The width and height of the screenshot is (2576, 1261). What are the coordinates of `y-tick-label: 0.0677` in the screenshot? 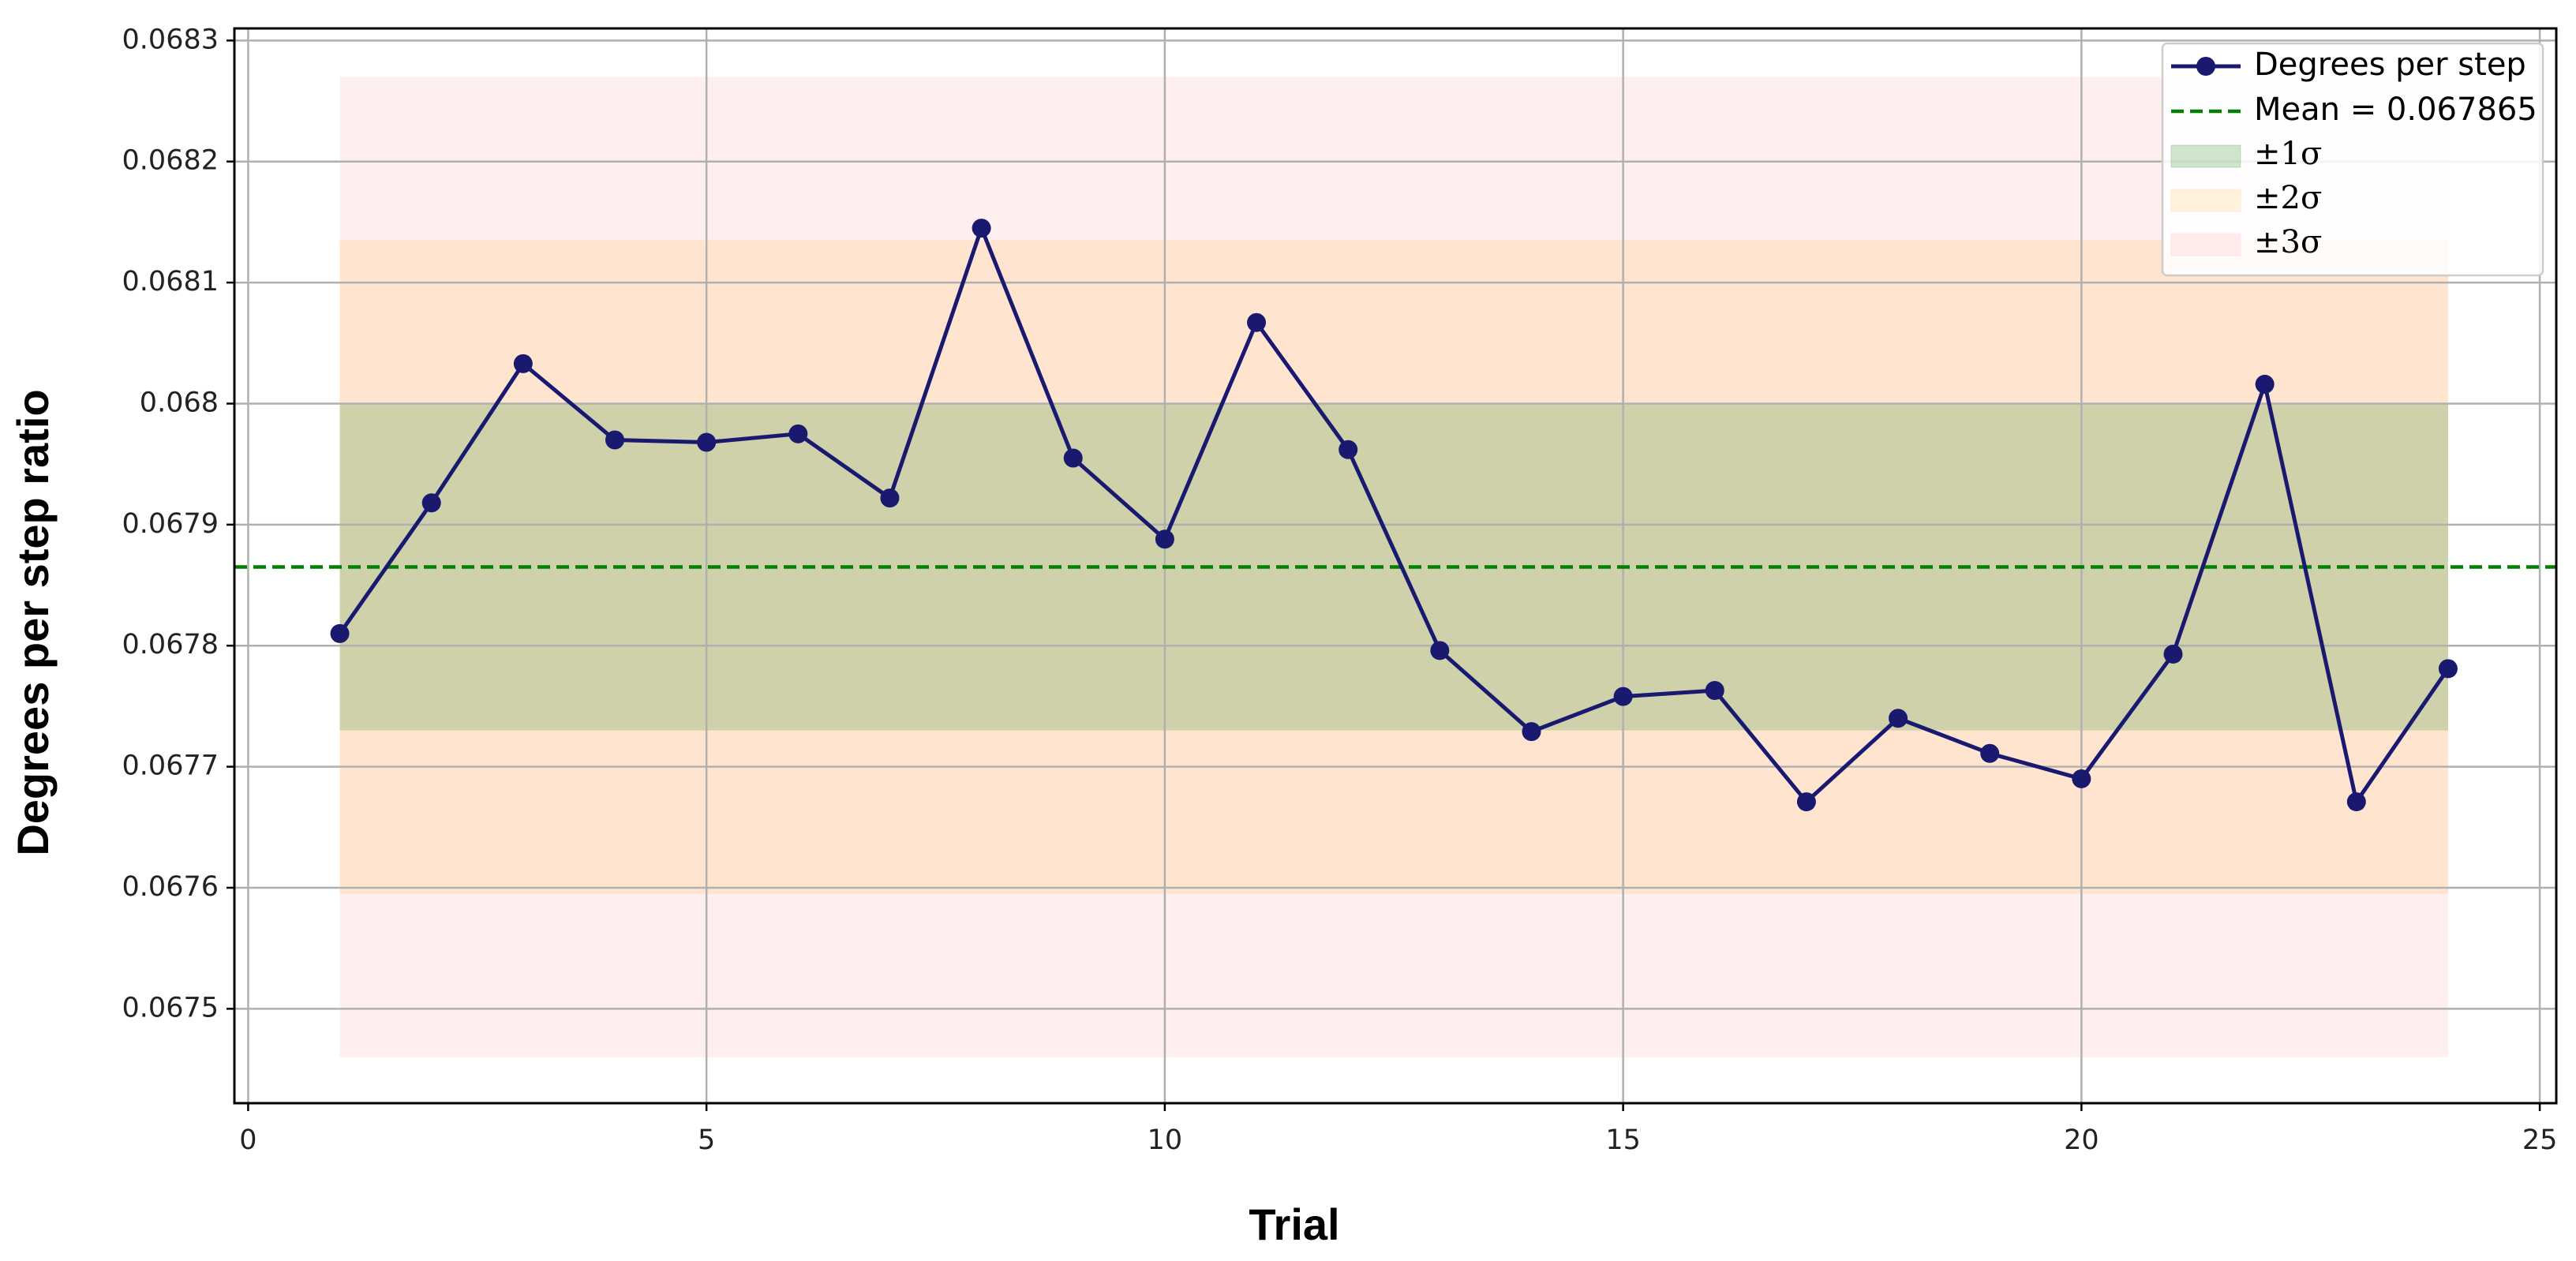 It's located at (170, 766).